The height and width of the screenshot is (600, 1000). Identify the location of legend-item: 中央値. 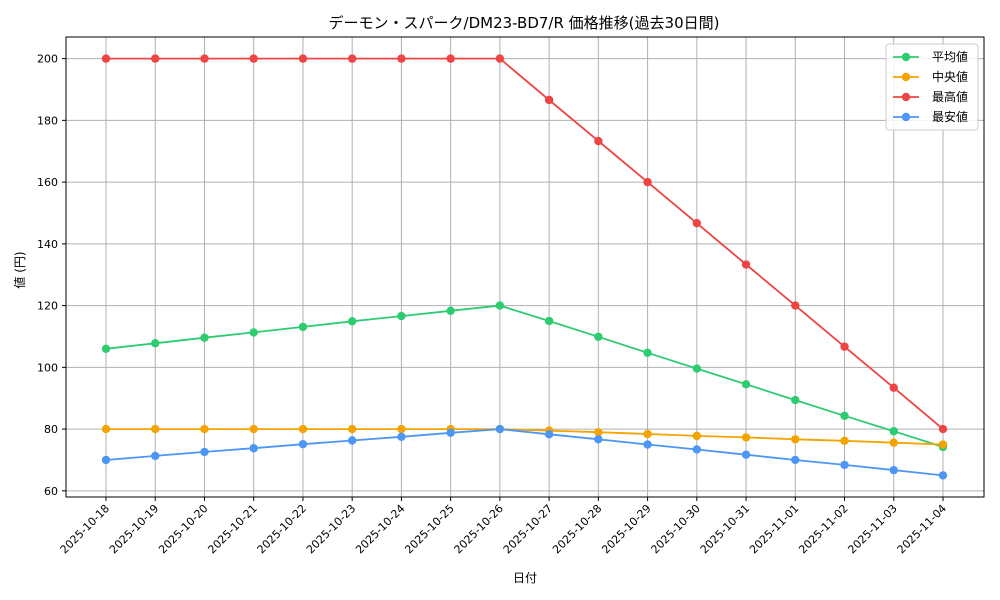
(930, 76).